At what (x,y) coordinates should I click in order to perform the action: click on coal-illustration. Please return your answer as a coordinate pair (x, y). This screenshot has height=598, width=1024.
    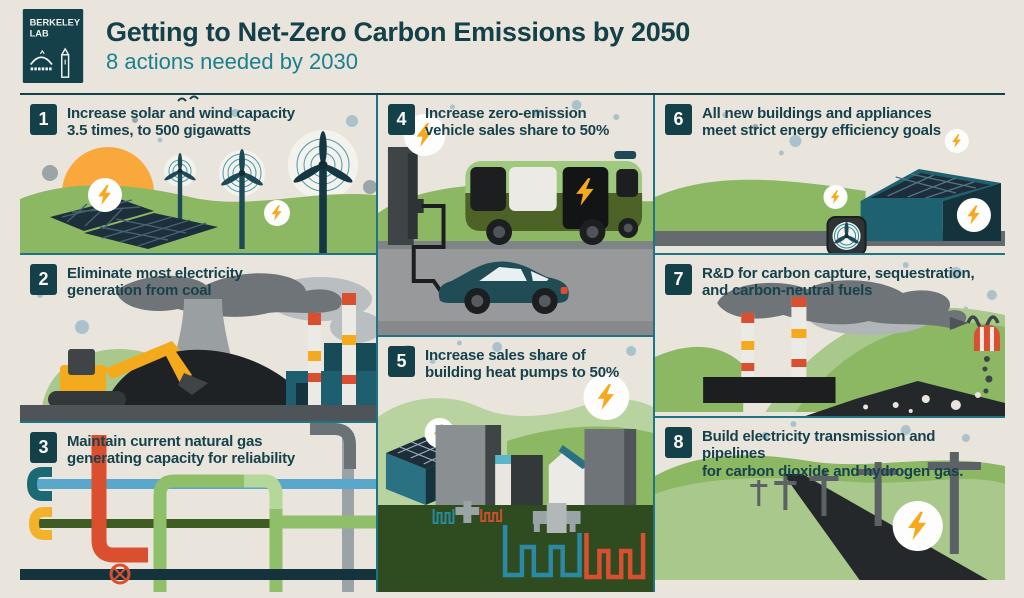
    Looking at the image, I should click on (198, 347).